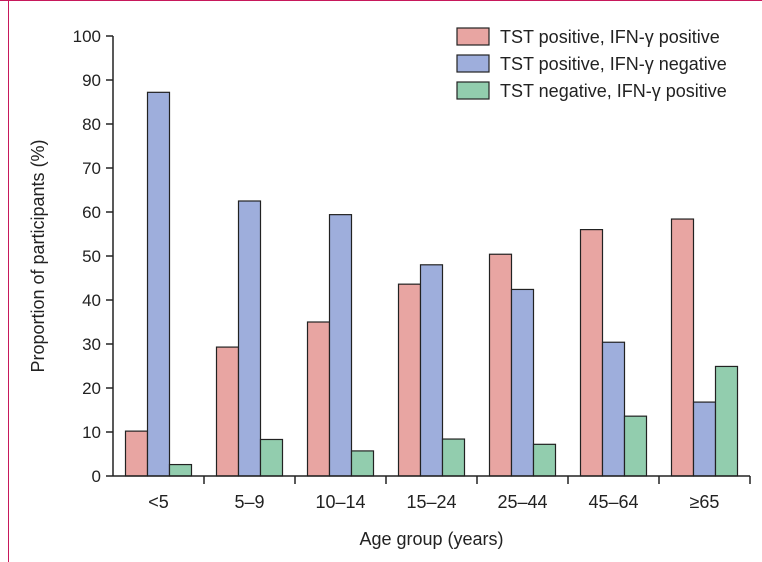 The image size is (762, 562). Describe the element at coordinates (522, 502) in the screenshot. I see `x-tick-label: 25–44` at that location.